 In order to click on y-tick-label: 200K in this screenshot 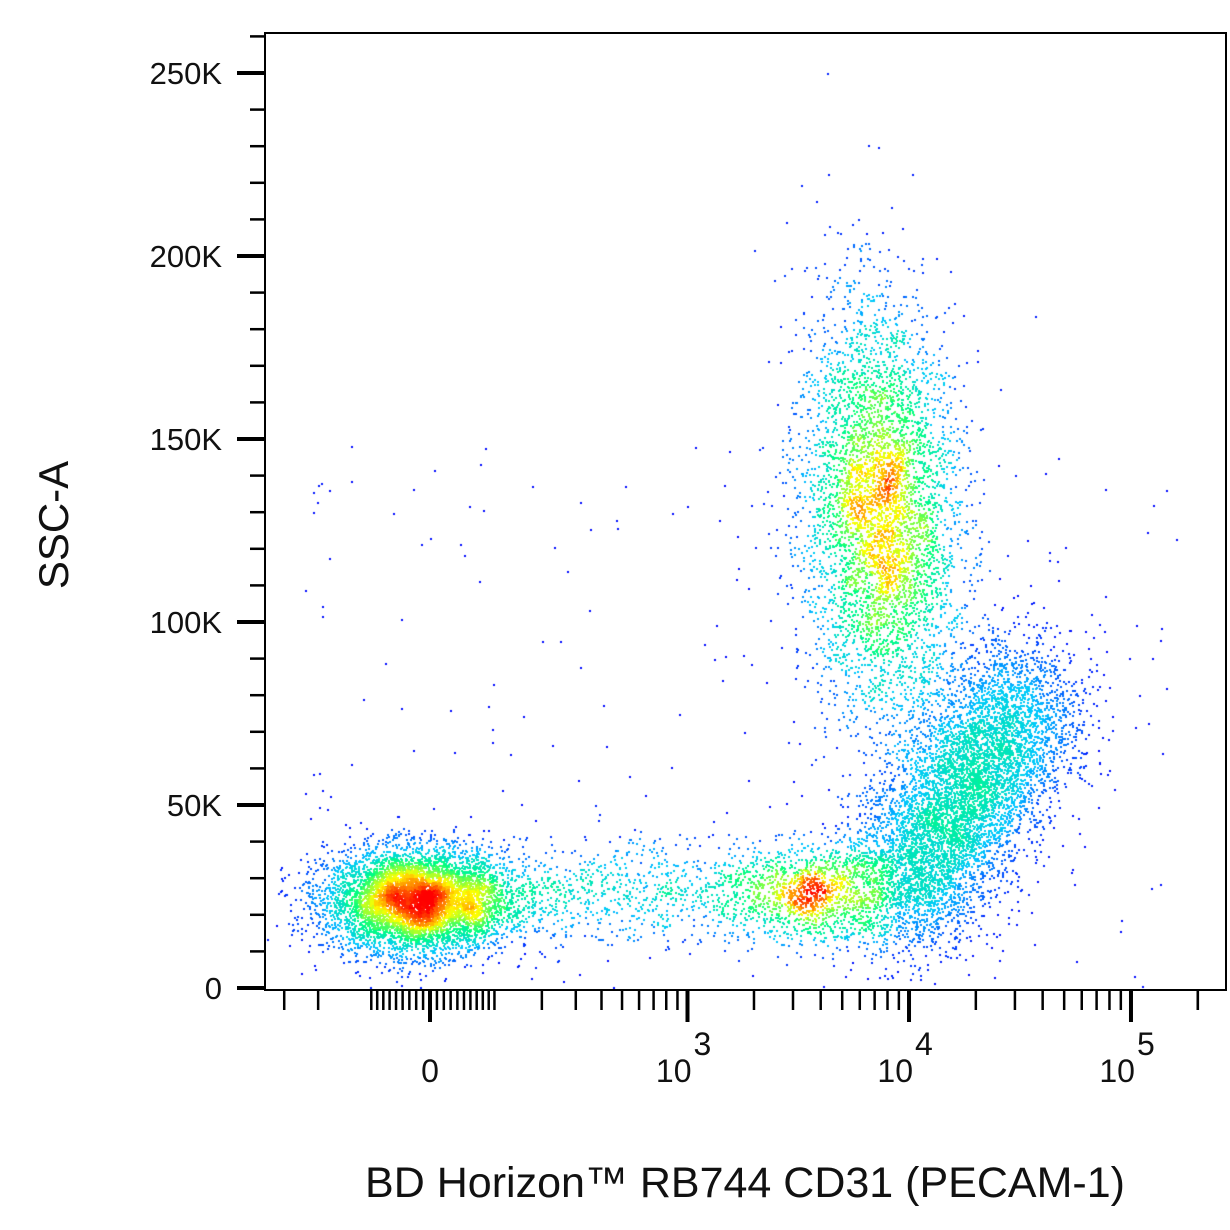, I will do `click(186, 256)`.